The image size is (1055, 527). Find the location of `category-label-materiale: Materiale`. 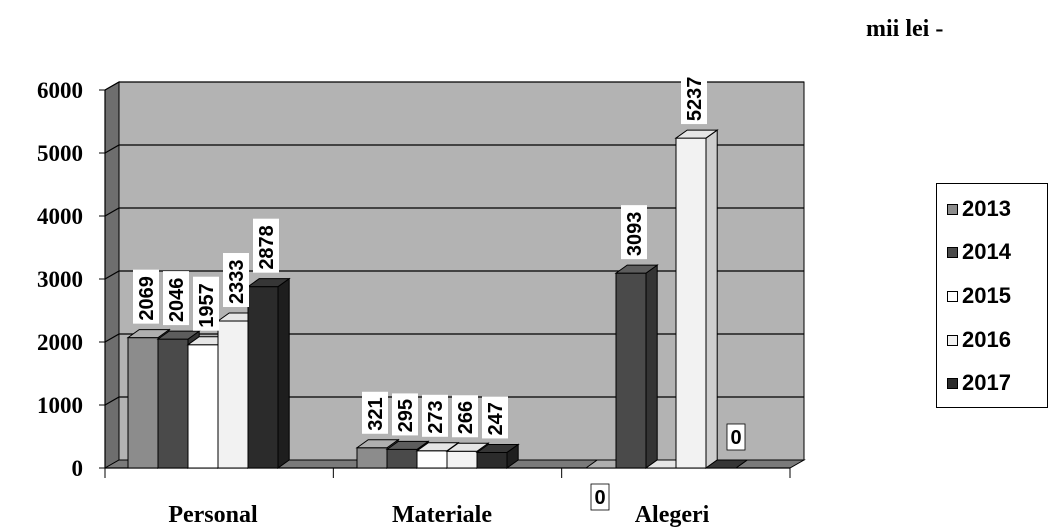

category-label-materiale: Materiale is located at coordinates (442, 514).